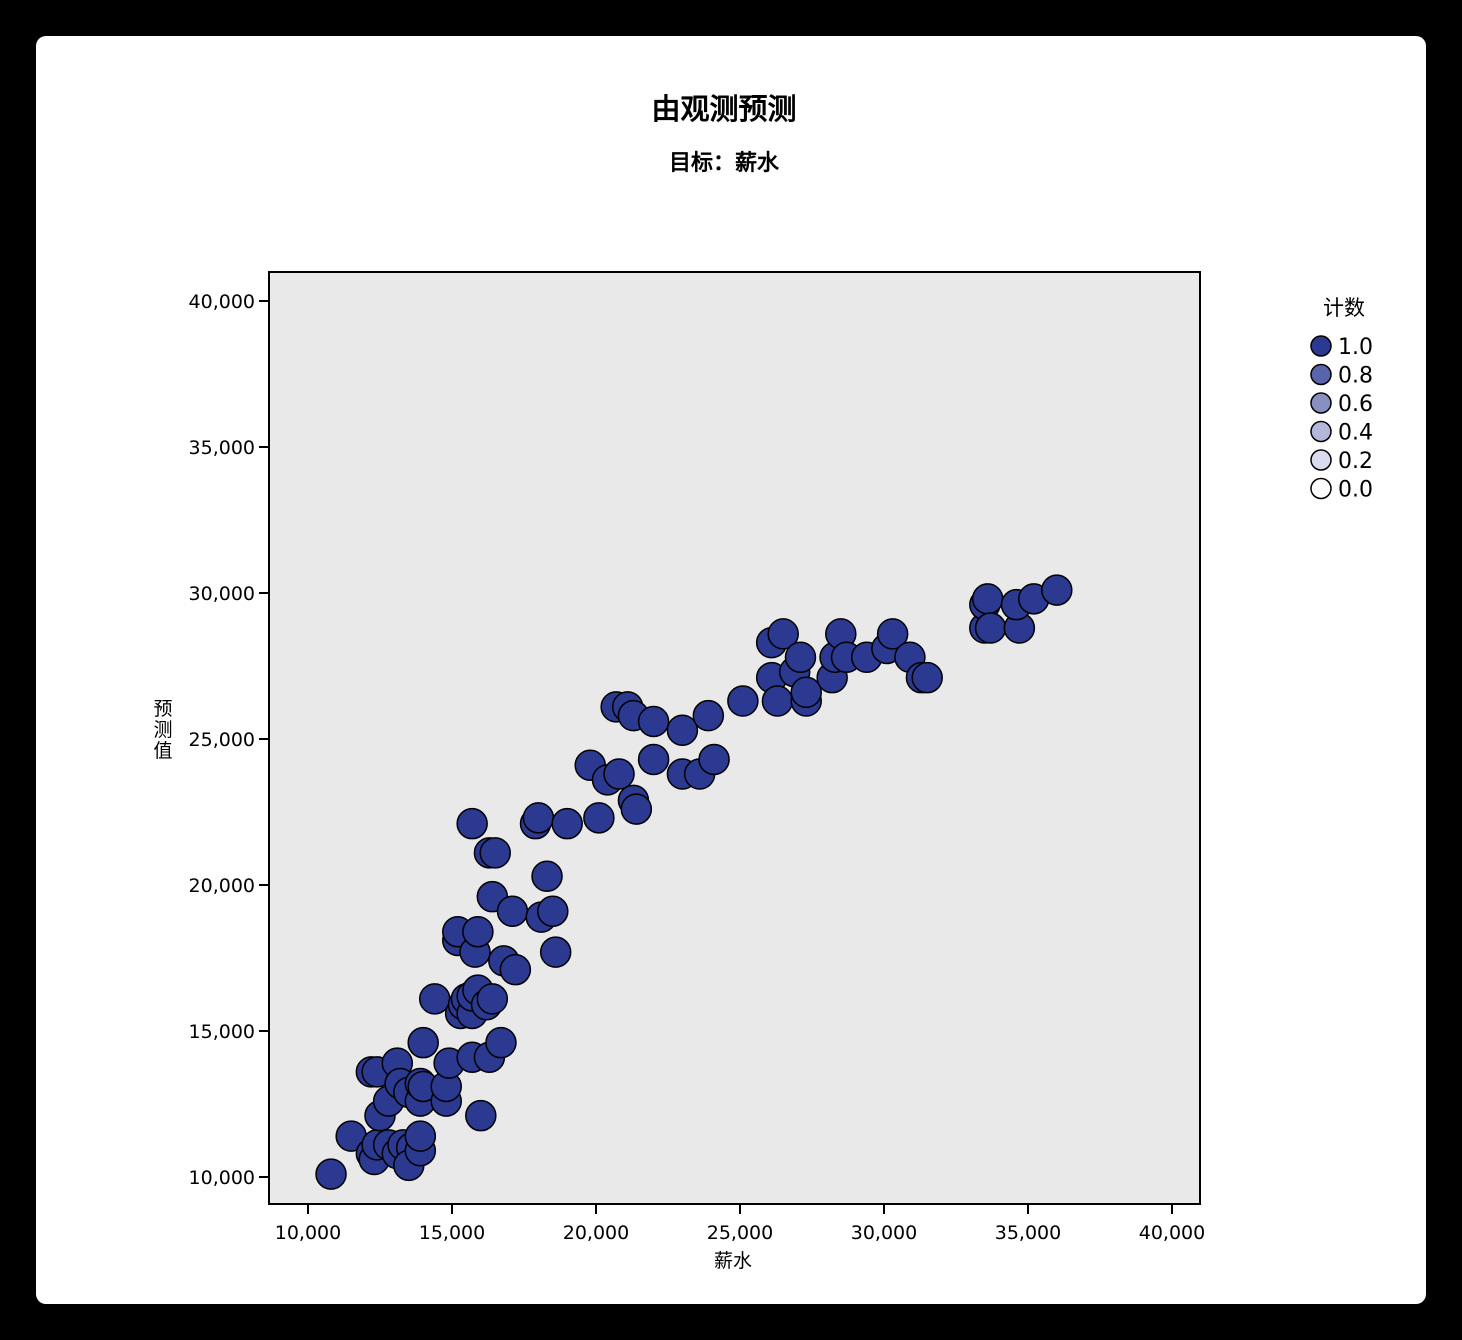  I want to click on y-tick-label: 40,000, so click(222, 302).